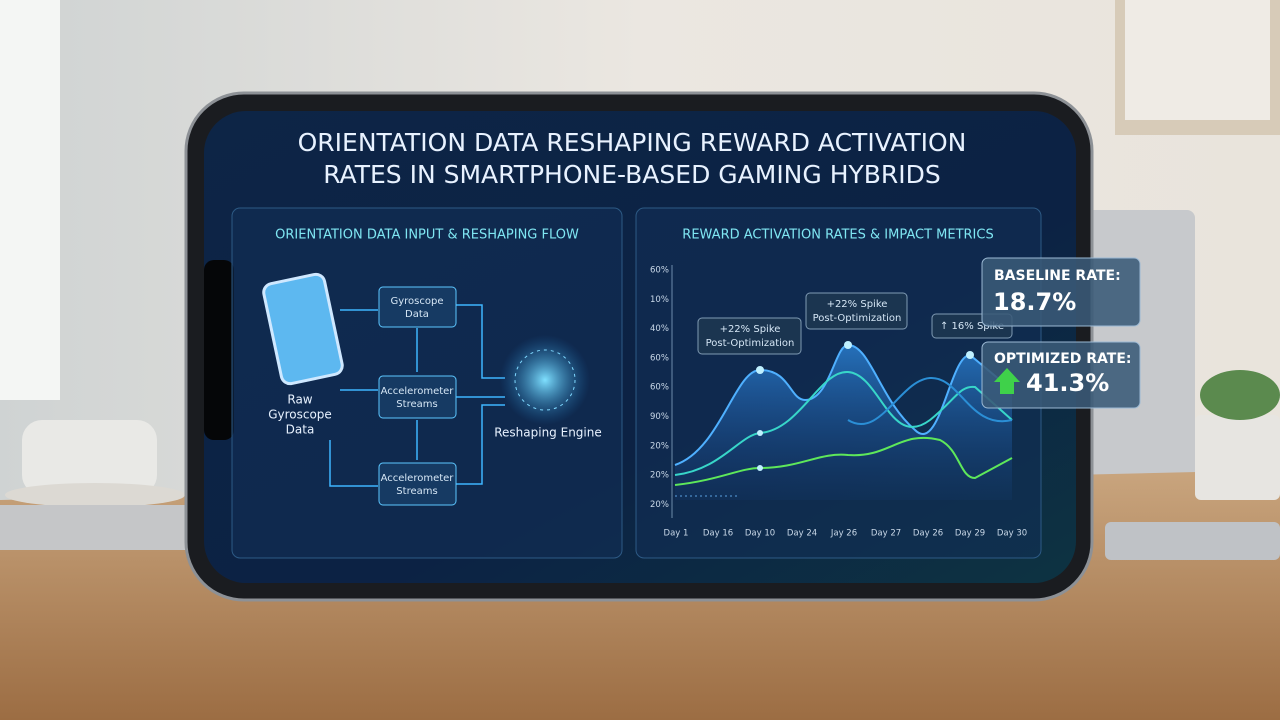 The width and height of the screenshot is (1280, 720). What do you see at coordinates (1067, 383) in the screenshot?
I see `card-value: 41.3%` at bounding box center [1067, 383].